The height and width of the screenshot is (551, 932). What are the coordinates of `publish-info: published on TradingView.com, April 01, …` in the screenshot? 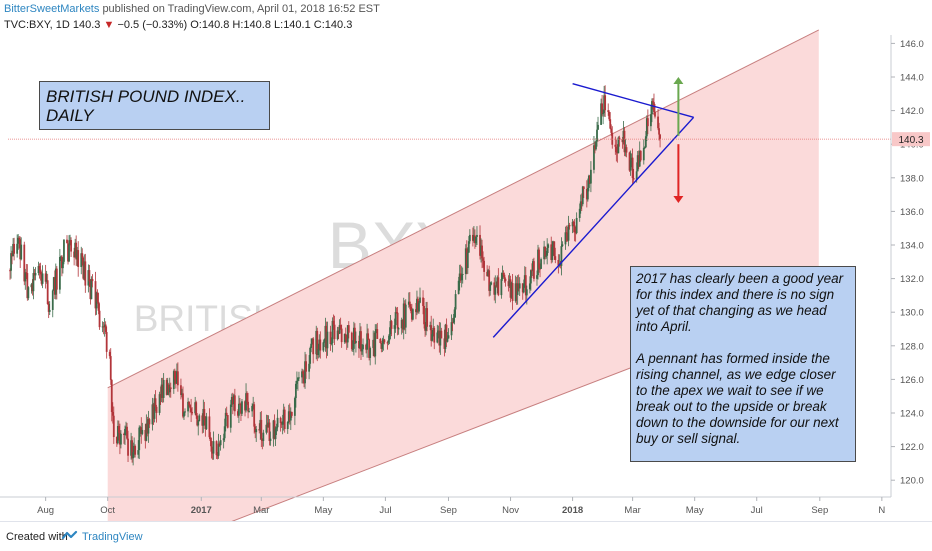 It's located at (241, 9).